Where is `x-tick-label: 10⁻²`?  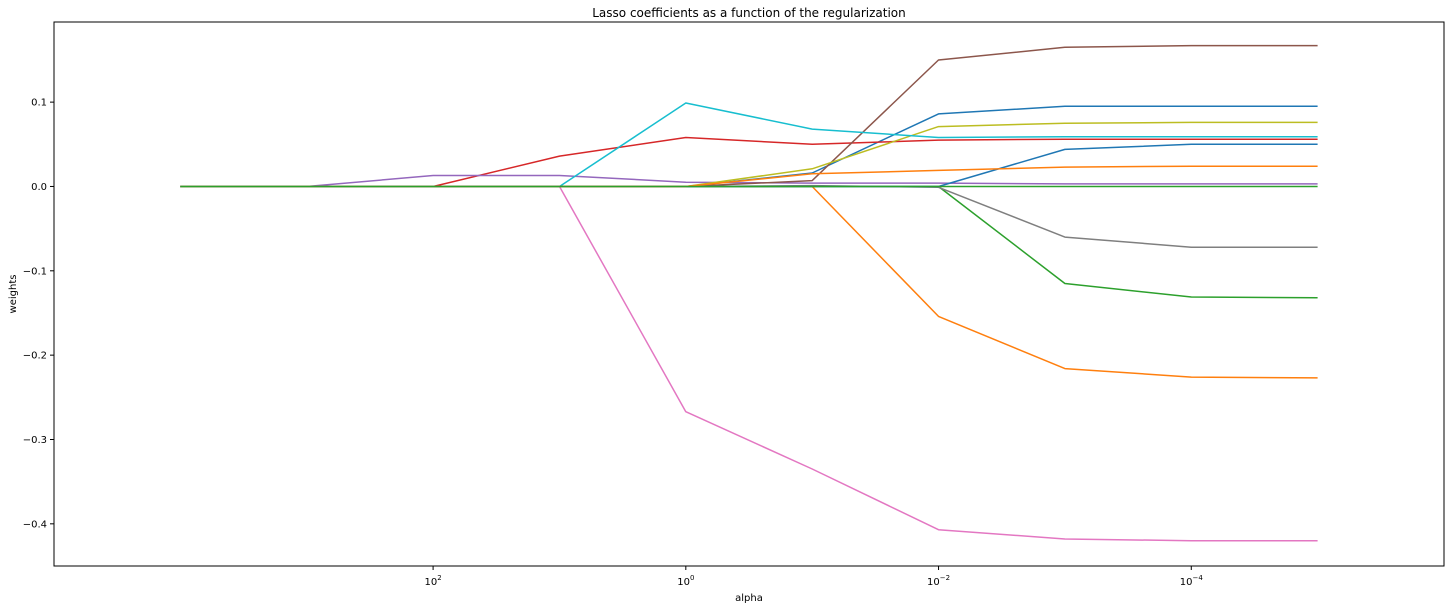
x-tick-label: 10⁻² is located at coordinates (938, 581).